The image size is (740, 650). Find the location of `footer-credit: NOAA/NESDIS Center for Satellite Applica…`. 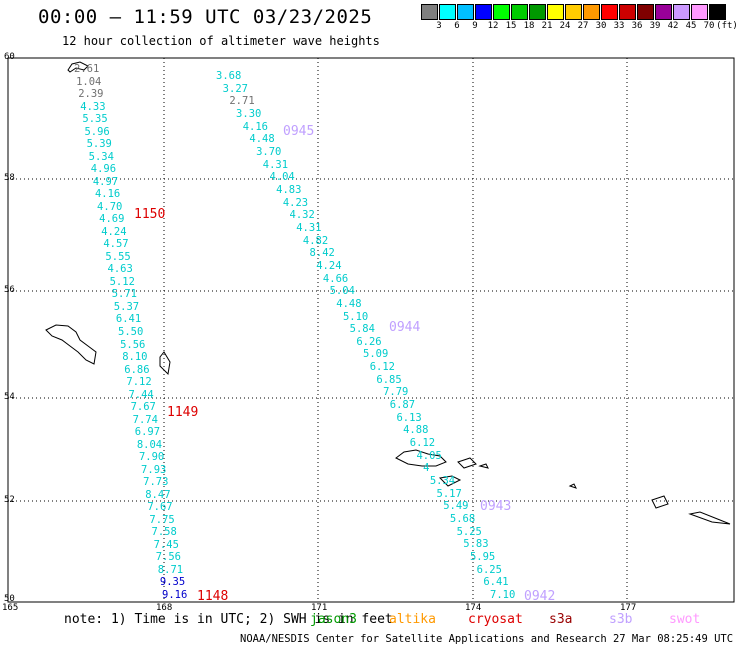

footer-credit: NOAA/NESDIS Center for Satellite Applica… is located at coordinates (490, 639).